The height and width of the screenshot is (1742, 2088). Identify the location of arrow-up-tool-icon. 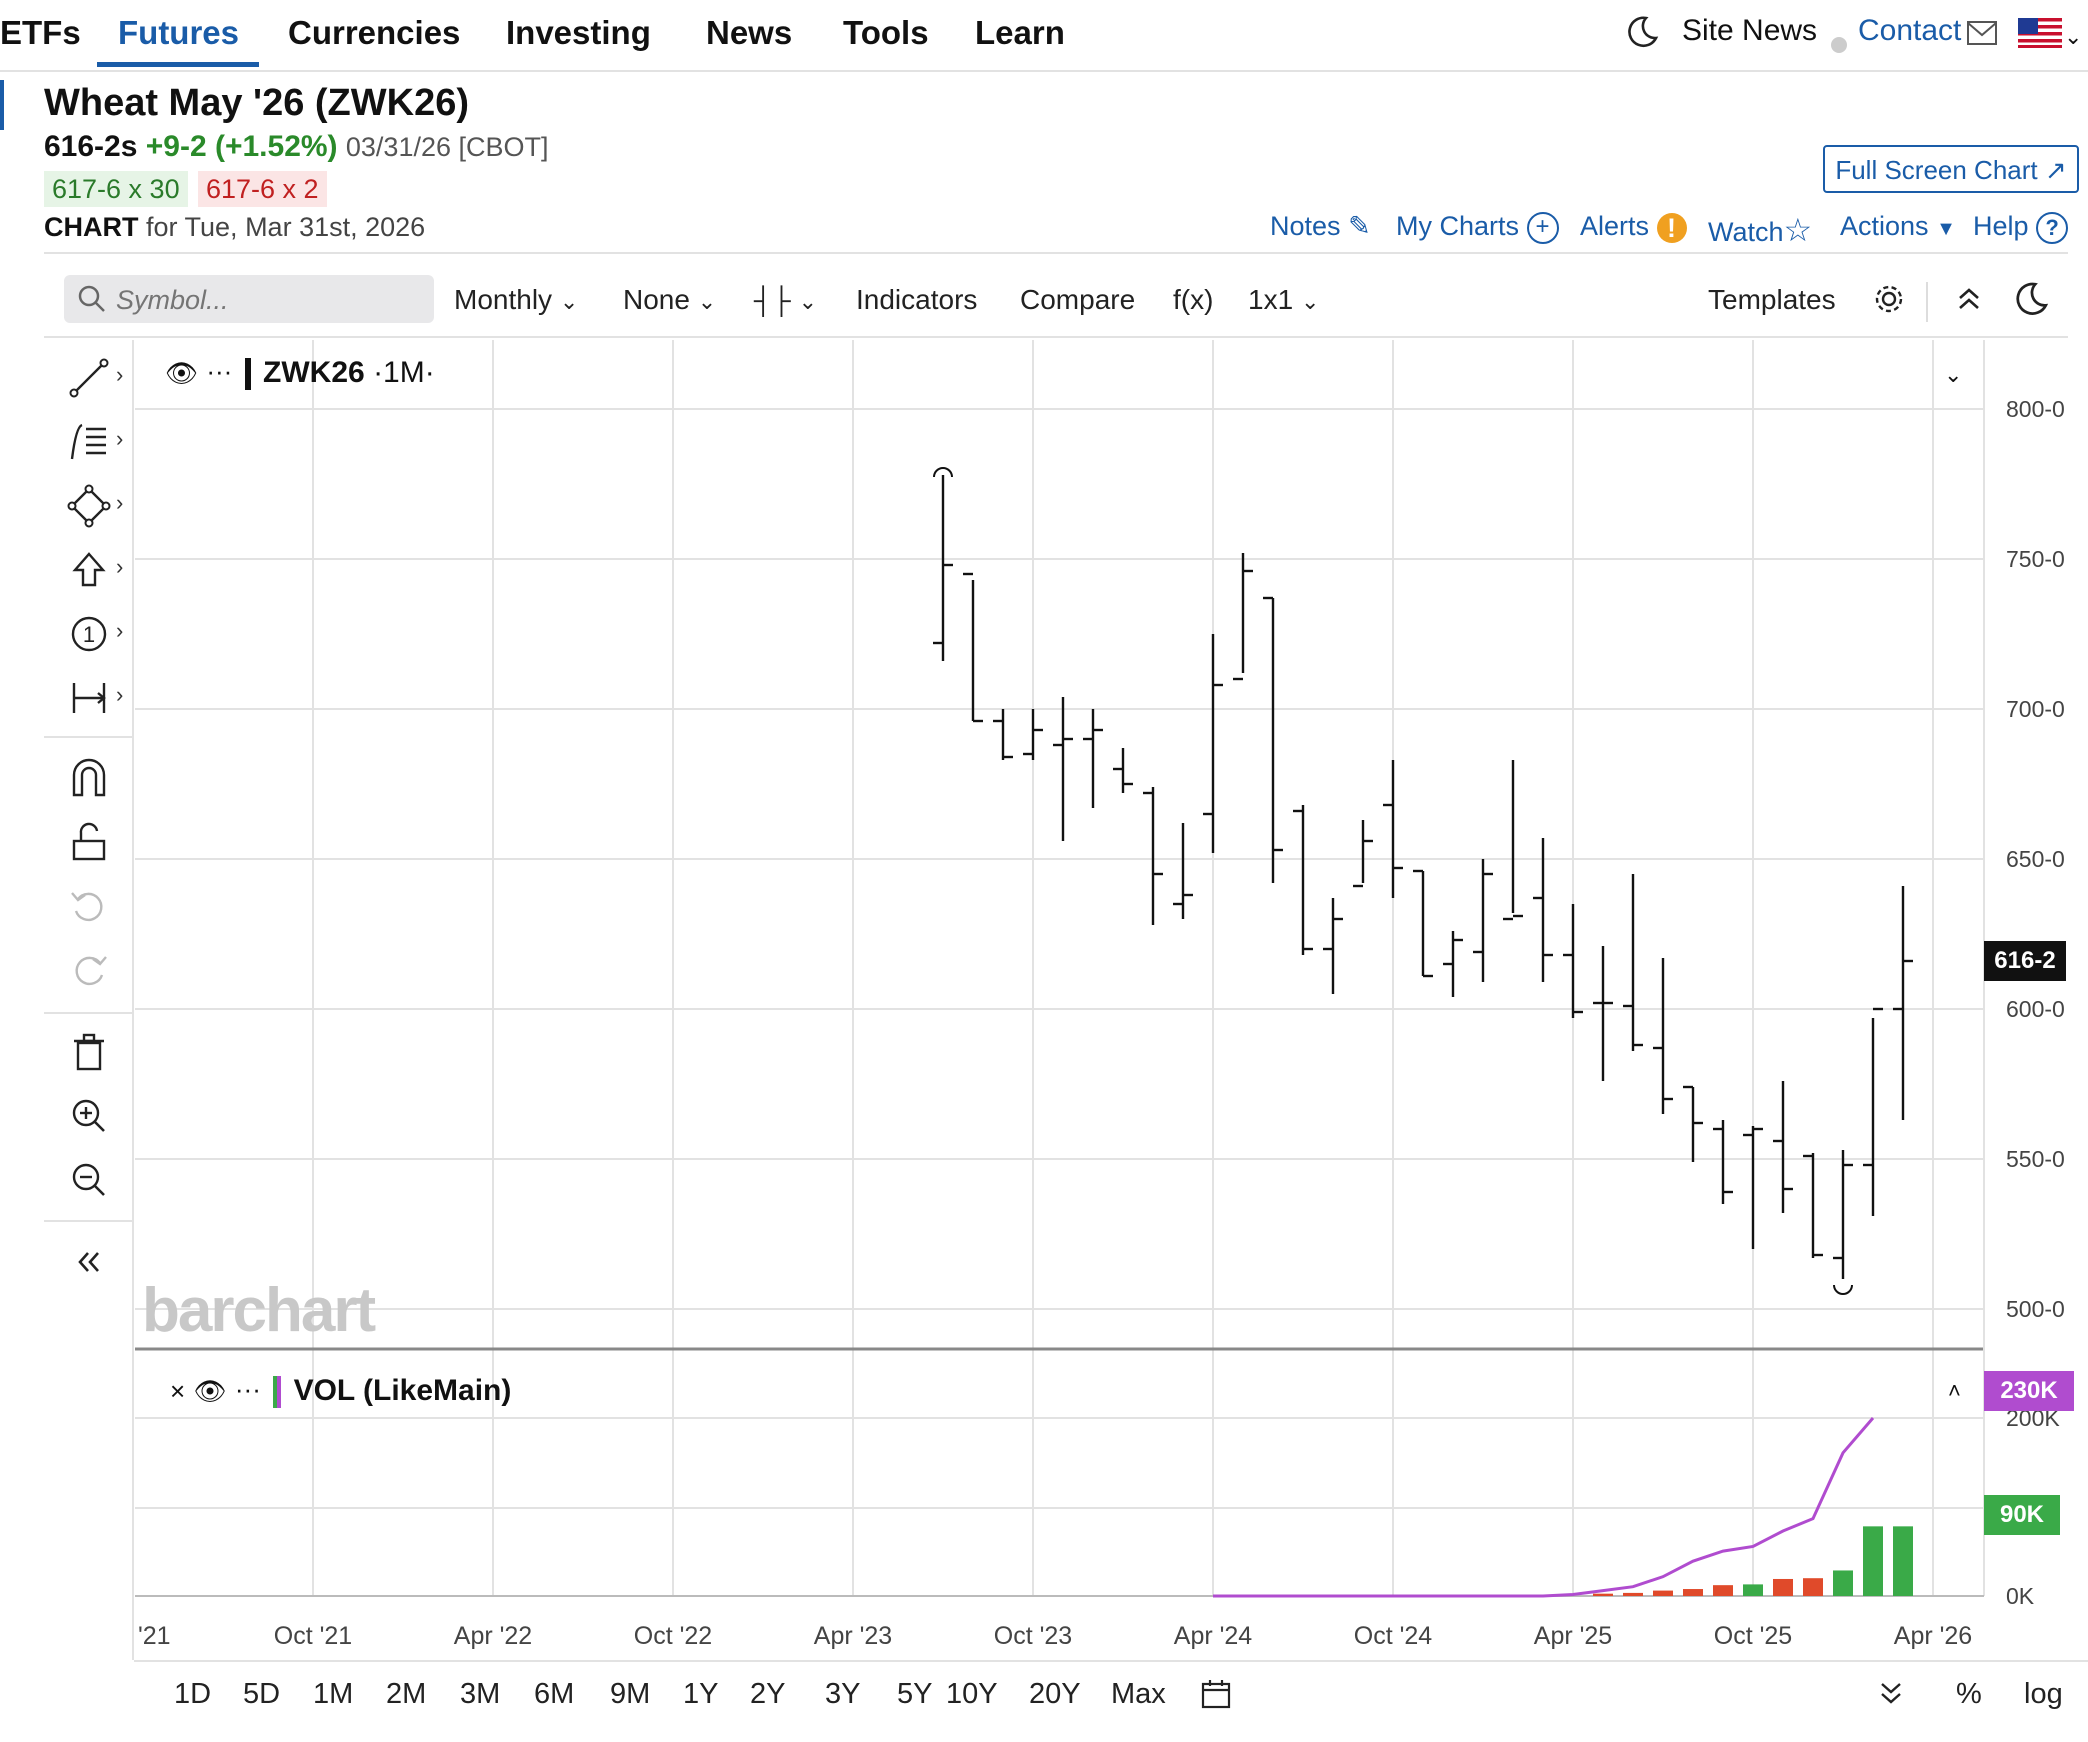
(89, 570).